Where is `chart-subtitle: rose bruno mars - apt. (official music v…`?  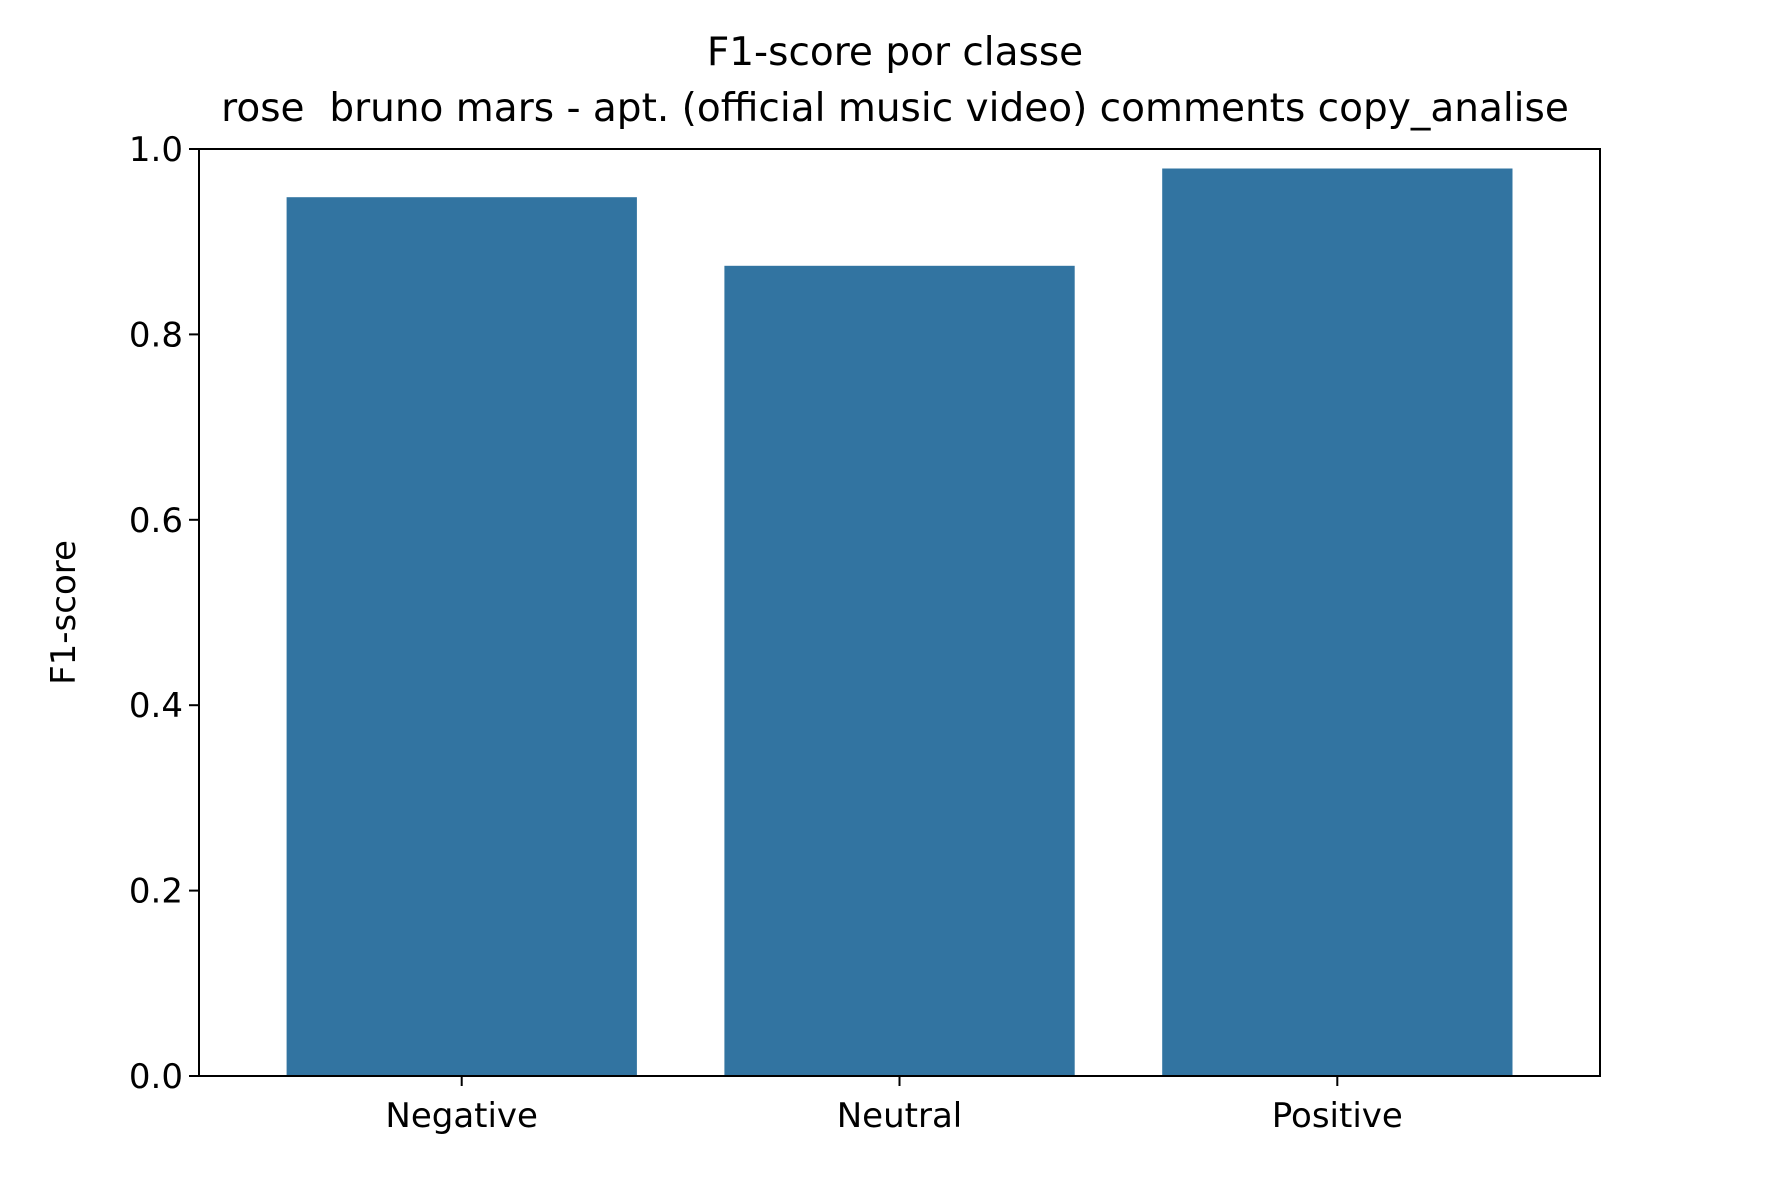
chart-subtitle: rose bruno mars - apt. (official music v… is located at coordinates (895, 108).